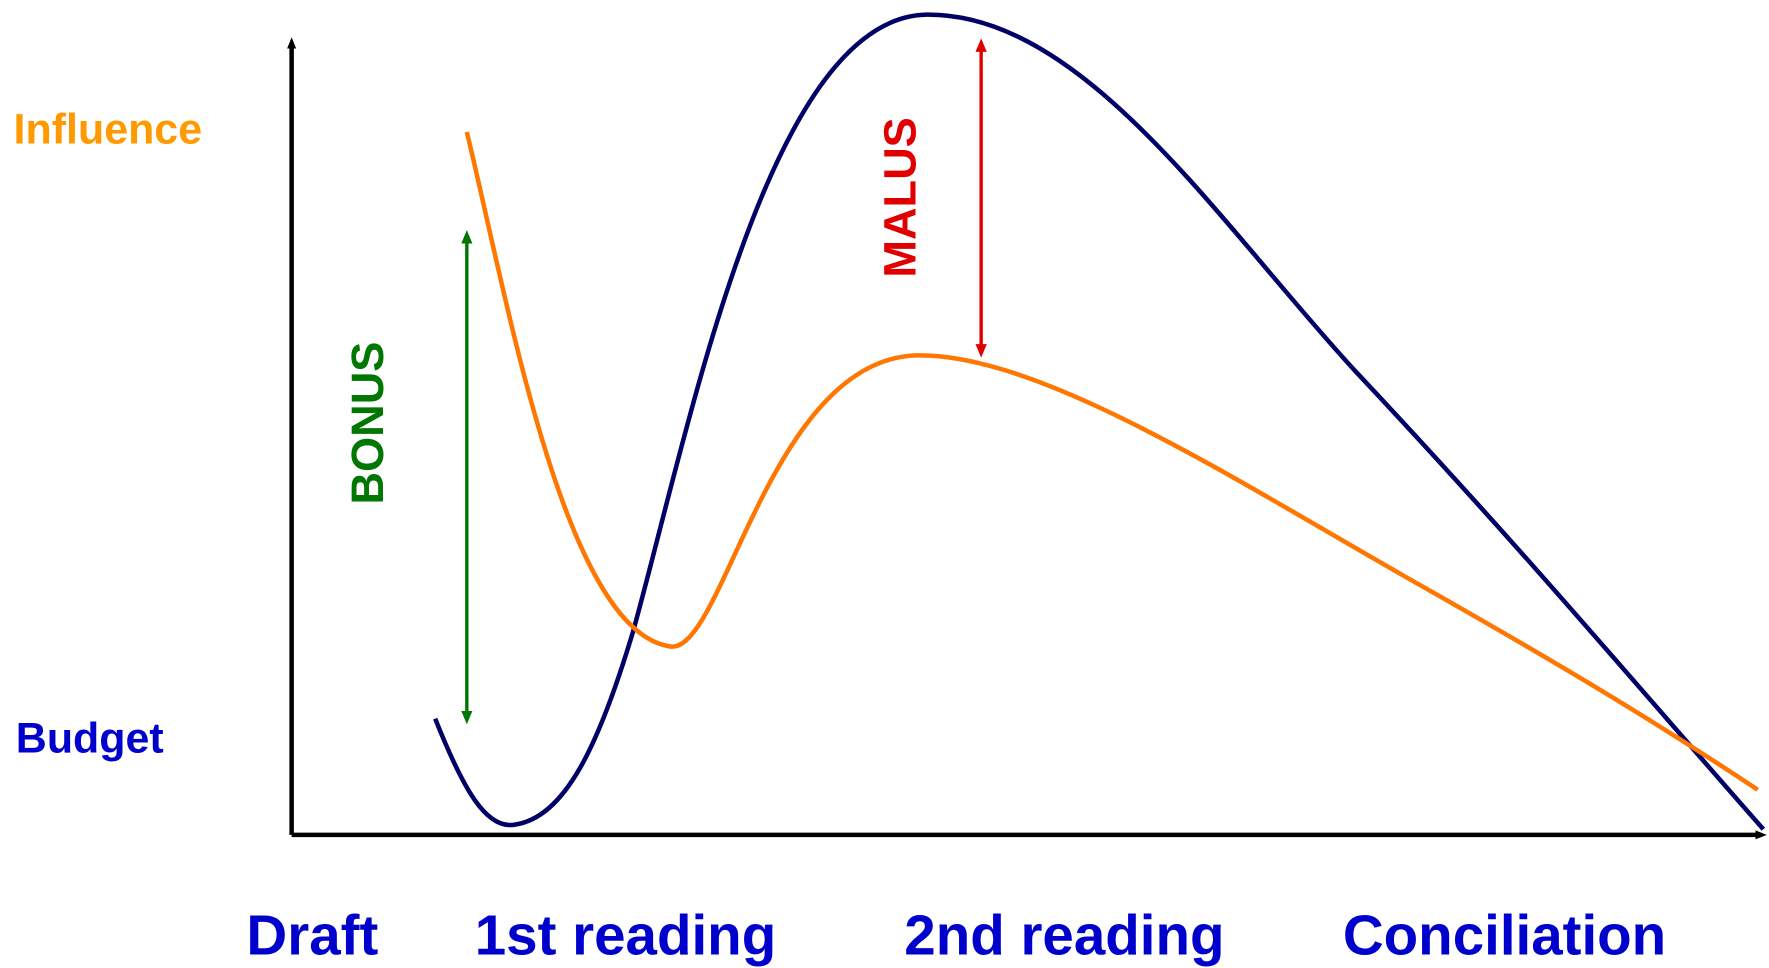 The height and width of the screenshot is (968, 1769). What do you see at coordinates (625, 935) in the screenshot?
I see `stage-label: 1st reading` at bounding box center [625, 935].